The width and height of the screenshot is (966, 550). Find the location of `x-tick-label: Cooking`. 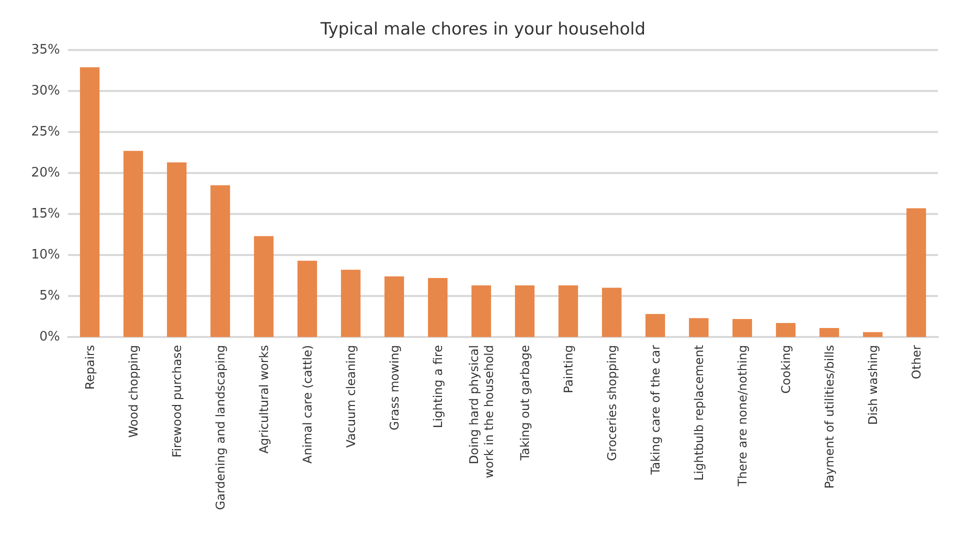

x-tick-label: Cooking is located at coordinates (785, 369).